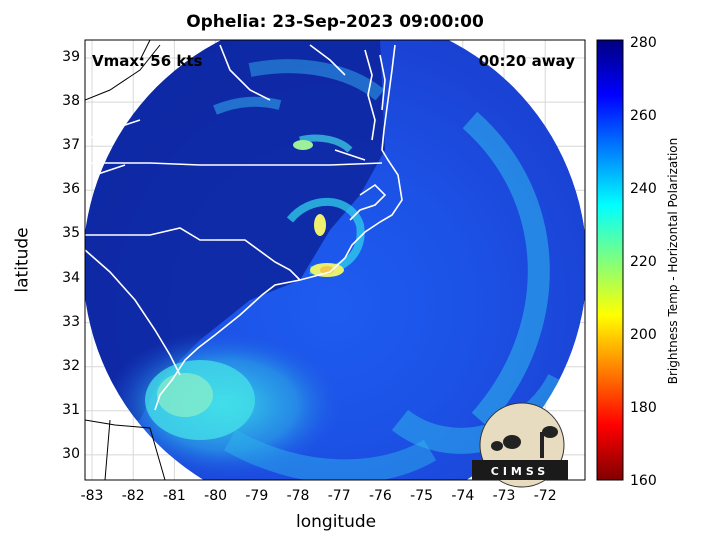  I want to click on y-tick-label: 36, so click(71, 189).